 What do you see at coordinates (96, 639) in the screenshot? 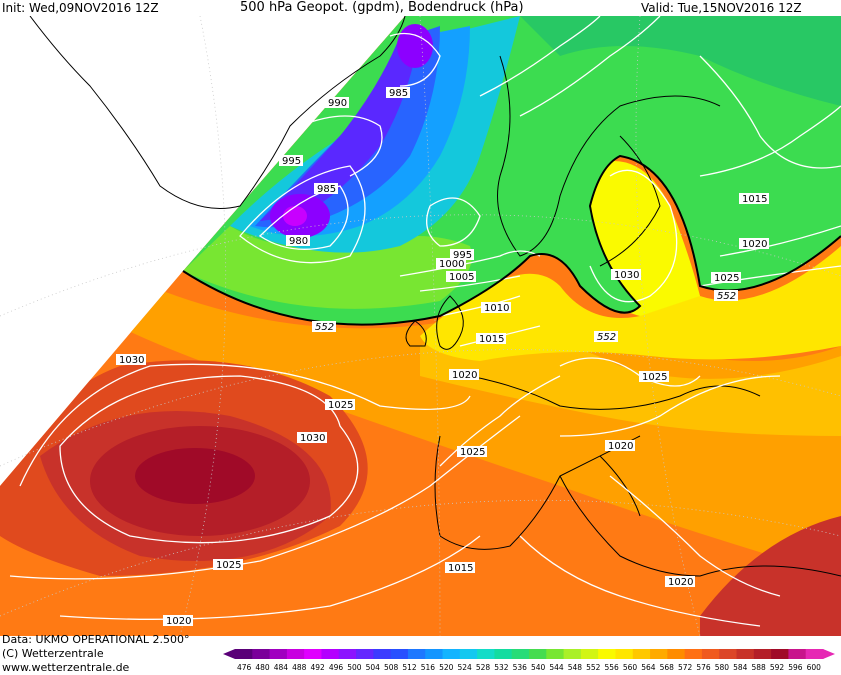
I see `data-source: Data: UKMO OPERATIONAL 2.500°` at bounding box center [96, 639].